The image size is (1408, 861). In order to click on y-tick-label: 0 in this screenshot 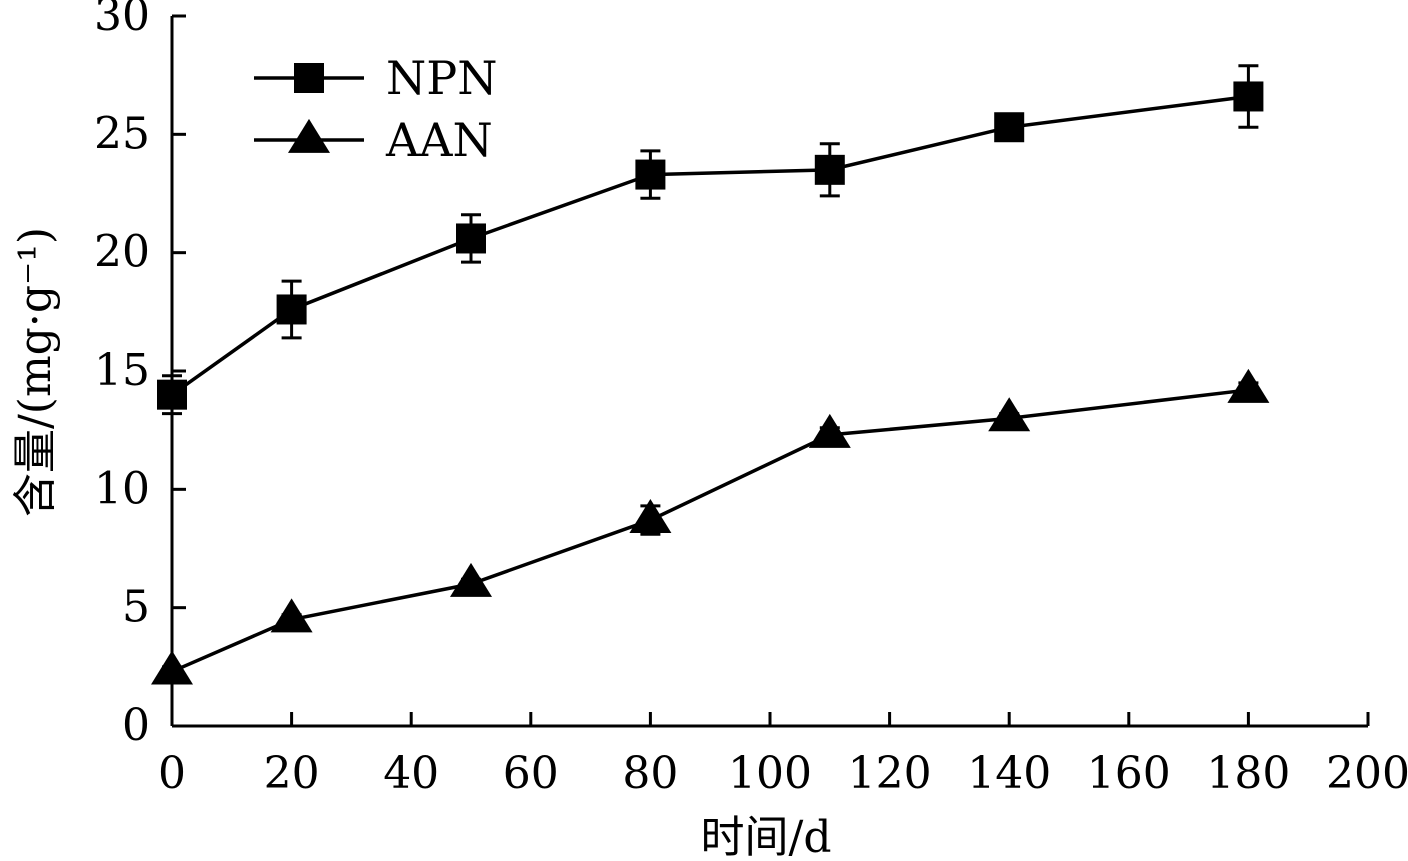, I will do `click(136, 725)`.